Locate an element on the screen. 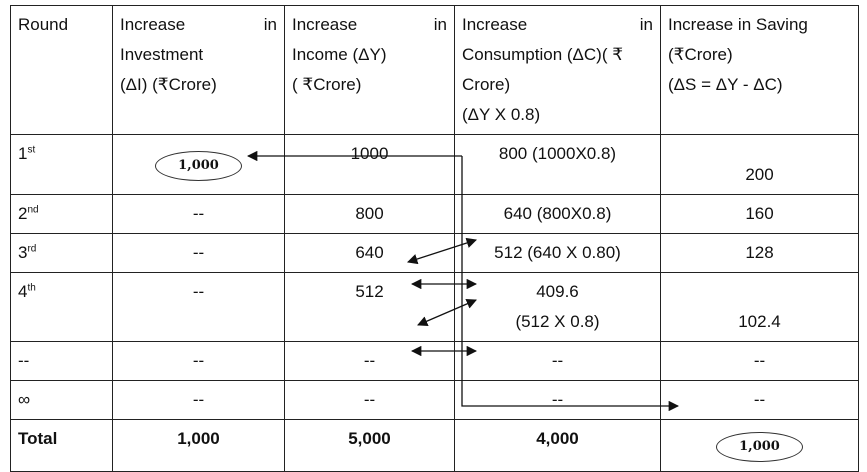 This screenshot has width=867, height=472. income-cell: 512 is located at coordinates (369, 307).